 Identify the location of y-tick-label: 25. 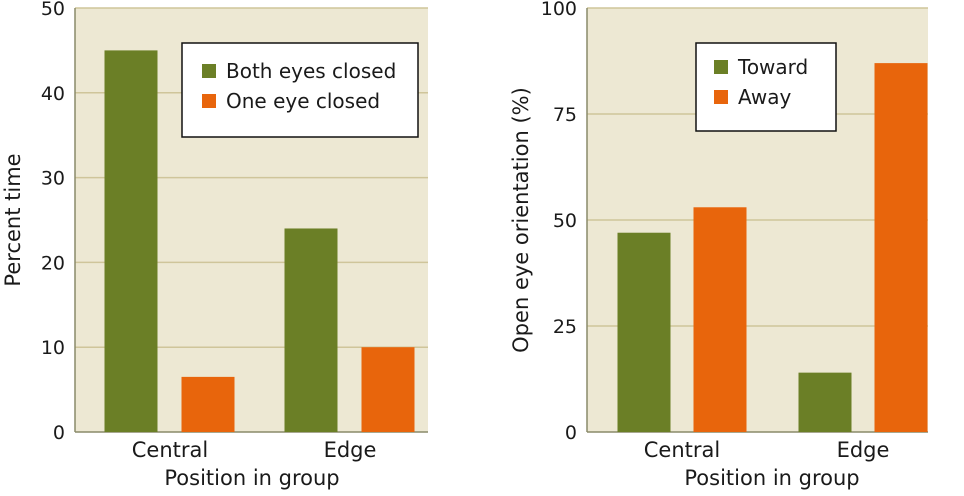
(565, 327).